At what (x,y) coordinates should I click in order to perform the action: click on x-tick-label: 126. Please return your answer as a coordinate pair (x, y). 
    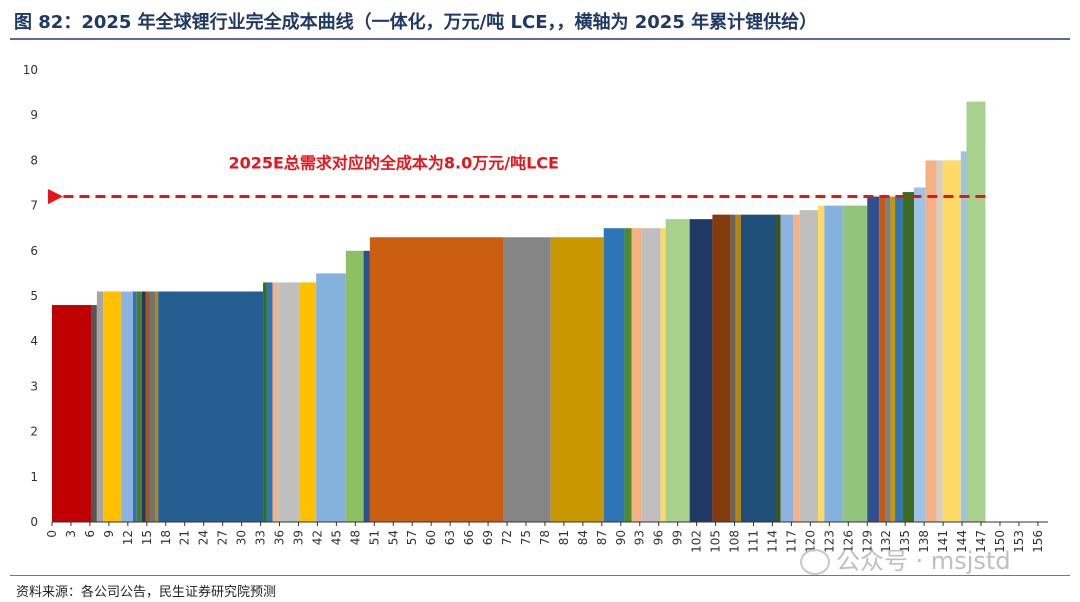
    Looking at the image, I should click on (848, 541).